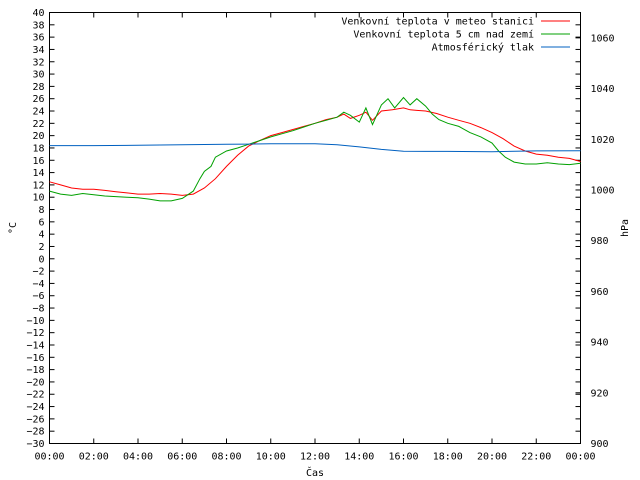 The height and width of the screenshot is (480, 640). What do you see at coordinates (41, 259) in the screenshot?
I see `left-tick-label: 0` at bounding box center [41, 259].